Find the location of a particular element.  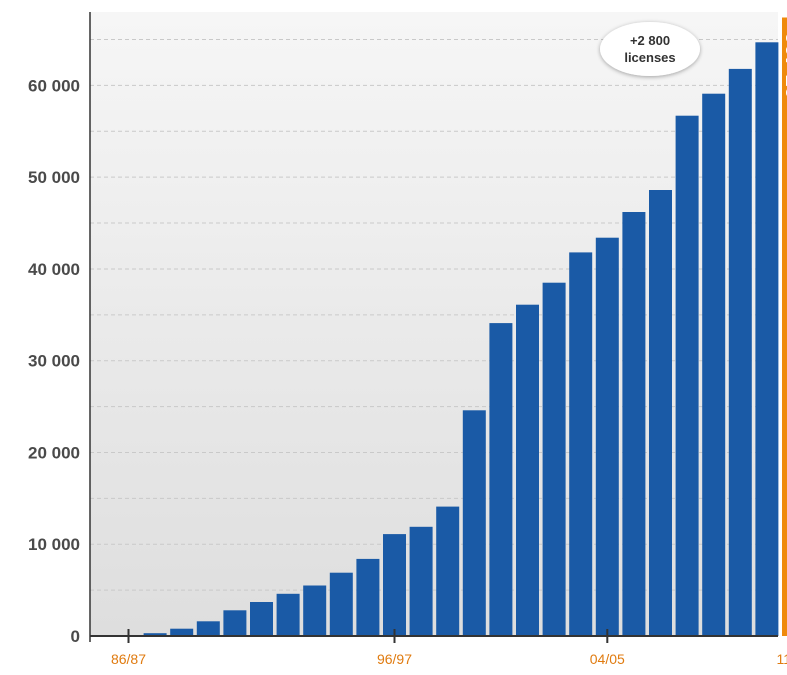

y-tick-label: 0 is located at coordinates (75, 636).